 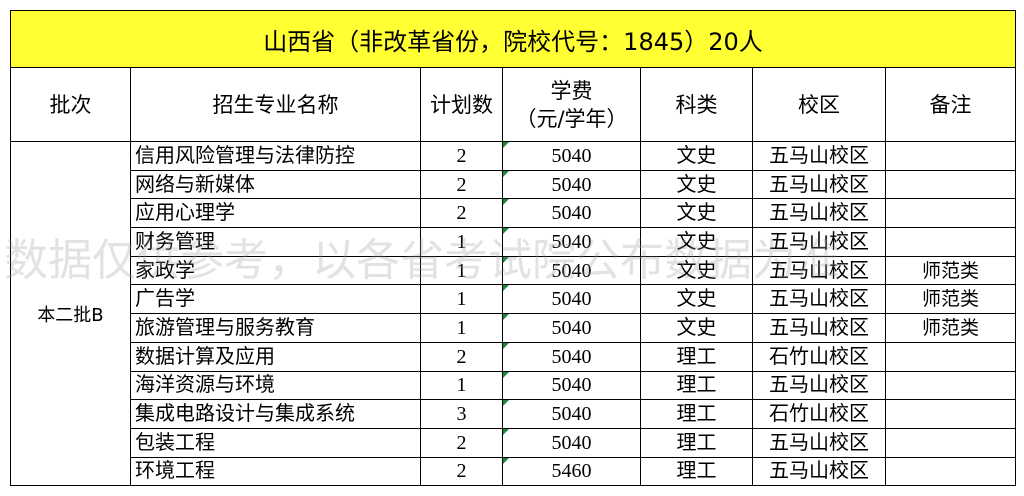 I want to click on major-name: 环境工程, so click(x=275, y=471).